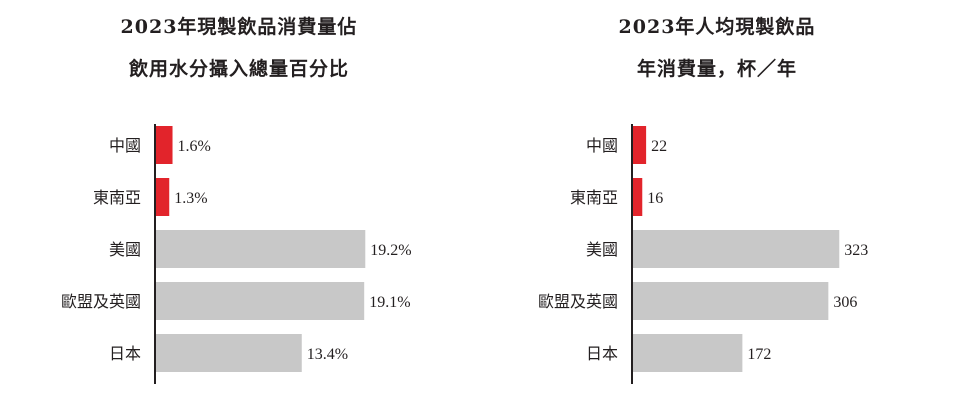 This screenshot has height=408, width=956. Describe the element at coordinates (856, 250) in the screenshot. I see `value-label: 323` at that location.